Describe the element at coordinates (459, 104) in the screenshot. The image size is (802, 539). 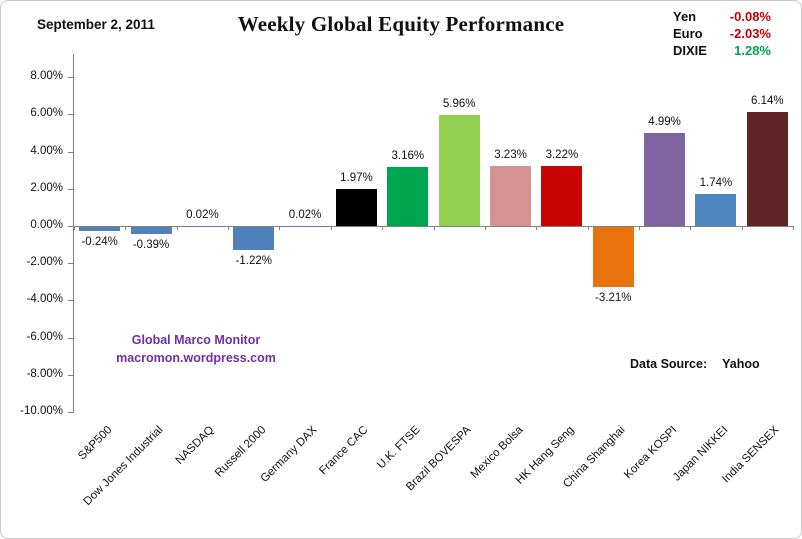
I see `bar-value-label: 5.96%` at that location.